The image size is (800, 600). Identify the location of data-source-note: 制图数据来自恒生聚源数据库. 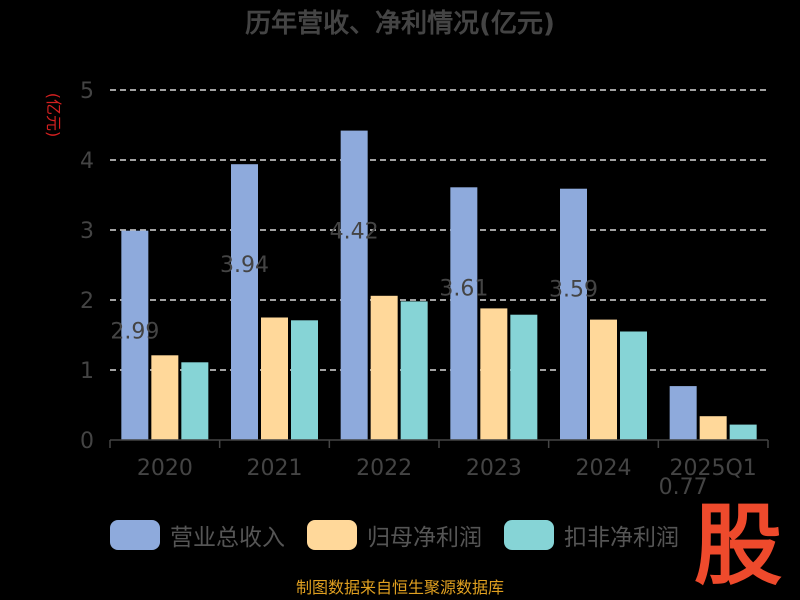
(399, 587).